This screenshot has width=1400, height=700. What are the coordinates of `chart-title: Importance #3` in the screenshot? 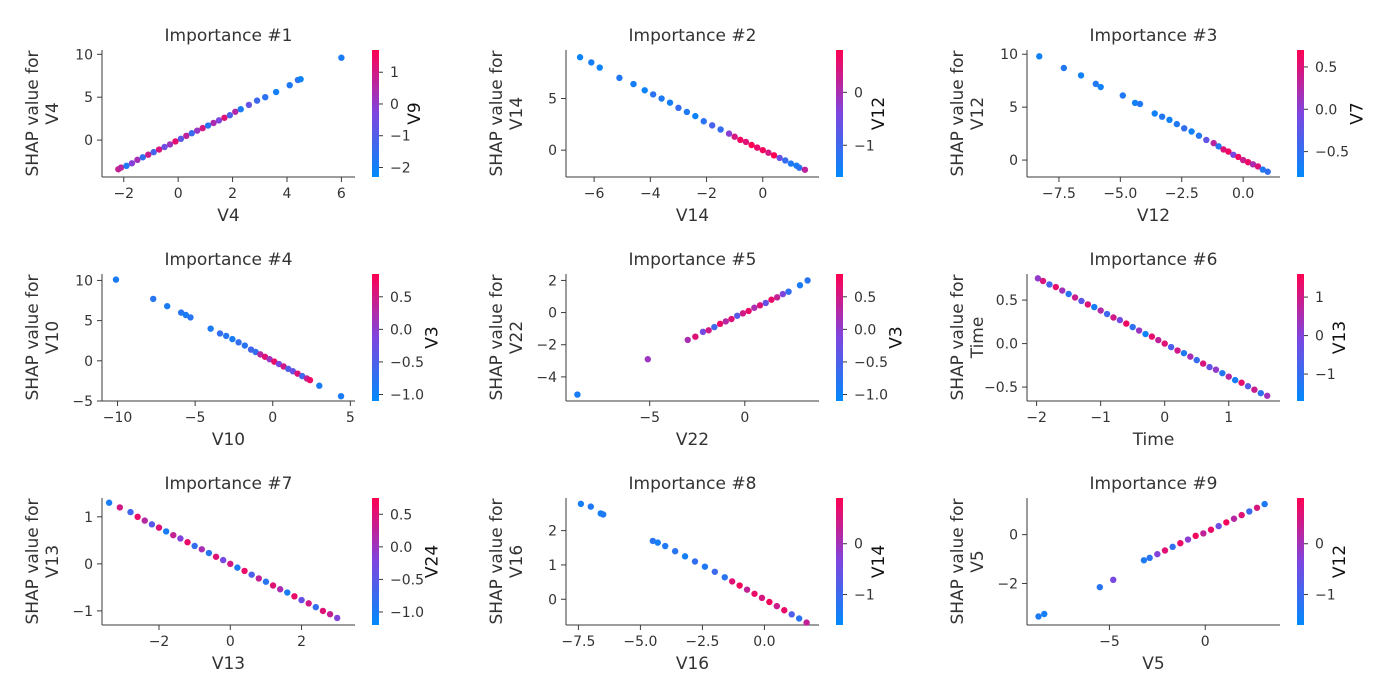 It's located at (1154, 36).